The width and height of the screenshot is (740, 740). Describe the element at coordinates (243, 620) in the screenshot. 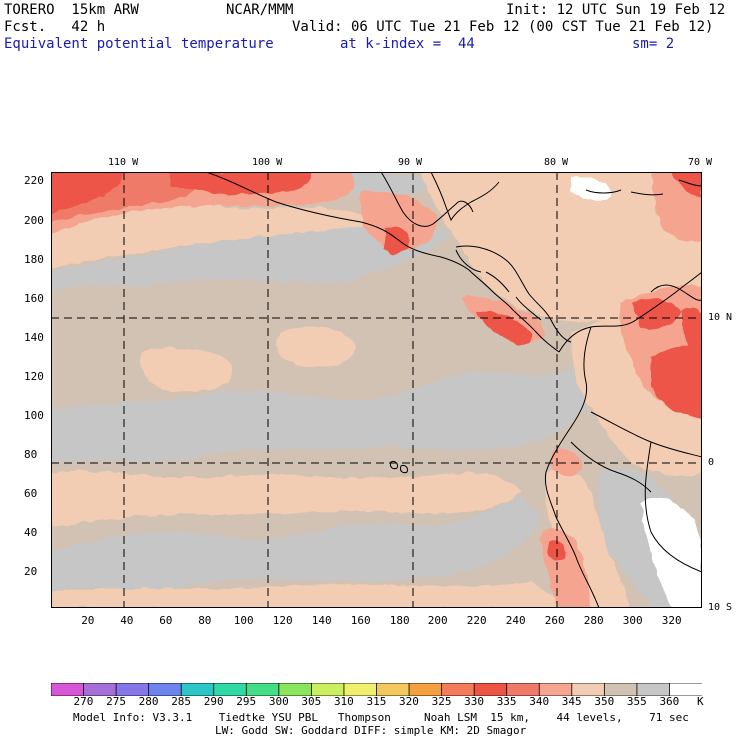

I see `x-tick-label: 100` at that location.